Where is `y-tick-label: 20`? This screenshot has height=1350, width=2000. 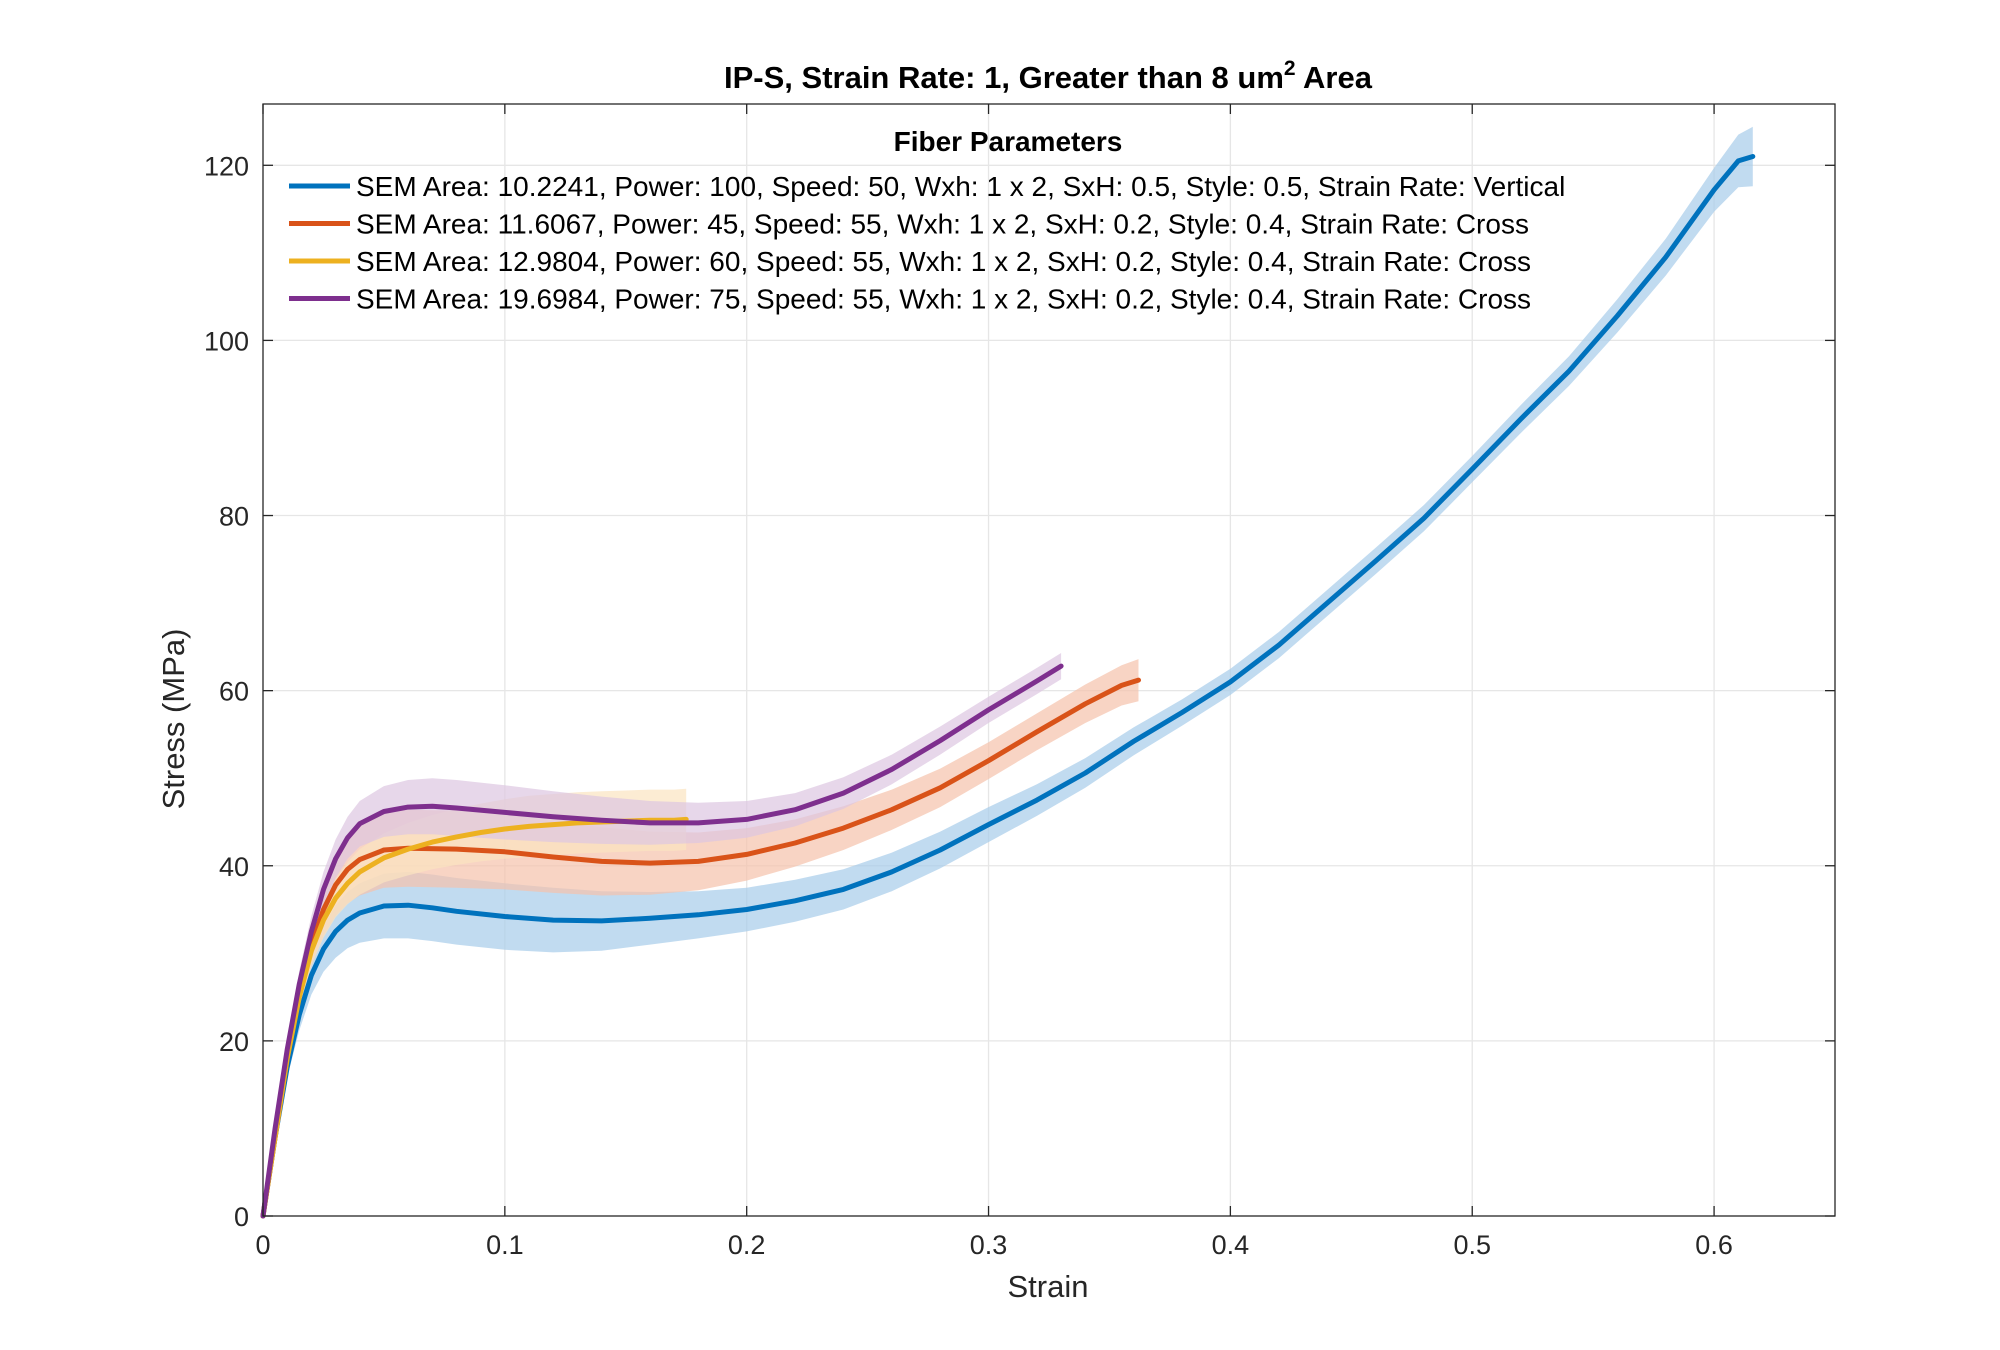 y-tick-label: 20 is located at coordinates (234, 1042).